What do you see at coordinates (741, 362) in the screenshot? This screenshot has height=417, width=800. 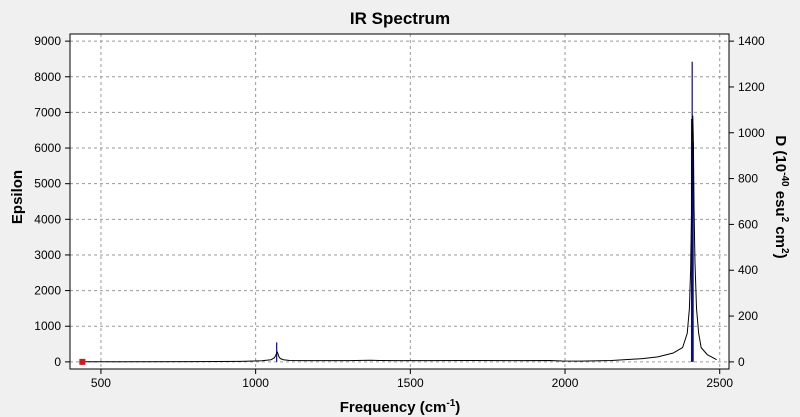 I see `y2-tick-label: 0` at bounding box center [741, 362].